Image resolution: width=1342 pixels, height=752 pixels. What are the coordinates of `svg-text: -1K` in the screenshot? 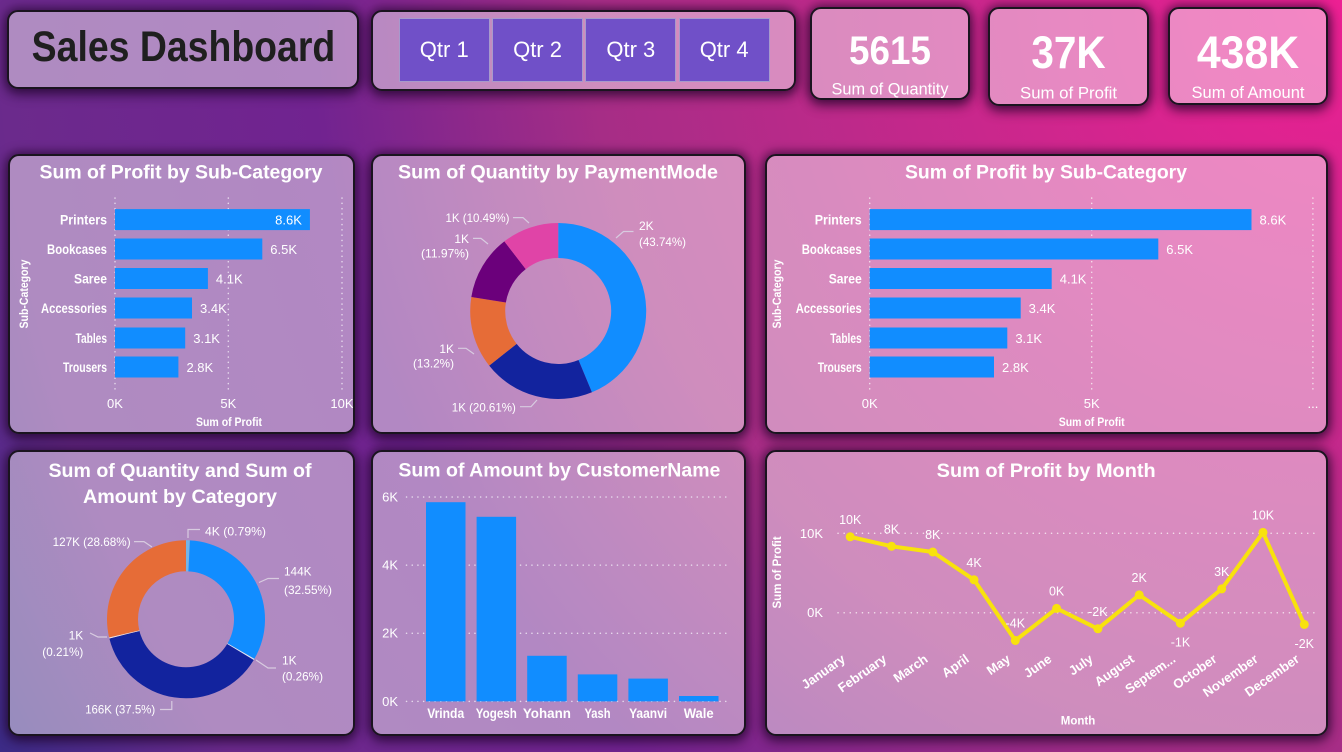 It's located at (1181, 643).